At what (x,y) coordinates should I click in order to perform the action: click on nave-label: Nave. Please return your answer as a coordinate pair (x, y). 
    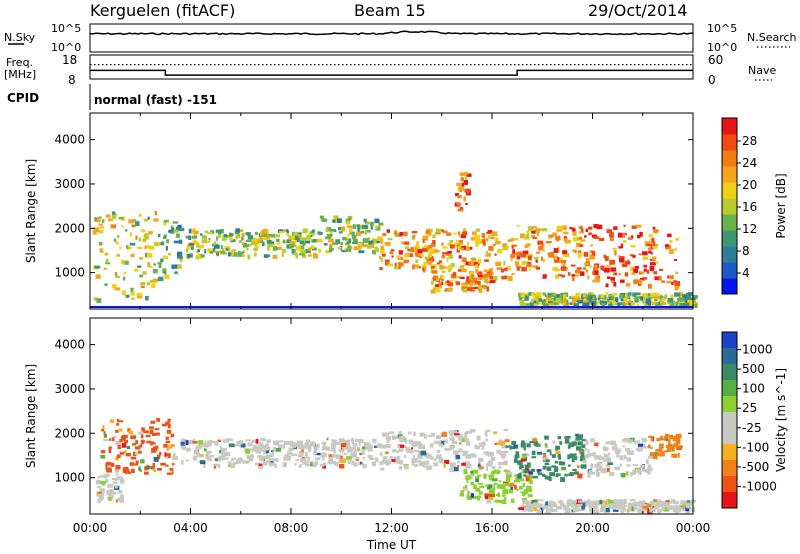
    Looking at the image, I should click on (762, 70).